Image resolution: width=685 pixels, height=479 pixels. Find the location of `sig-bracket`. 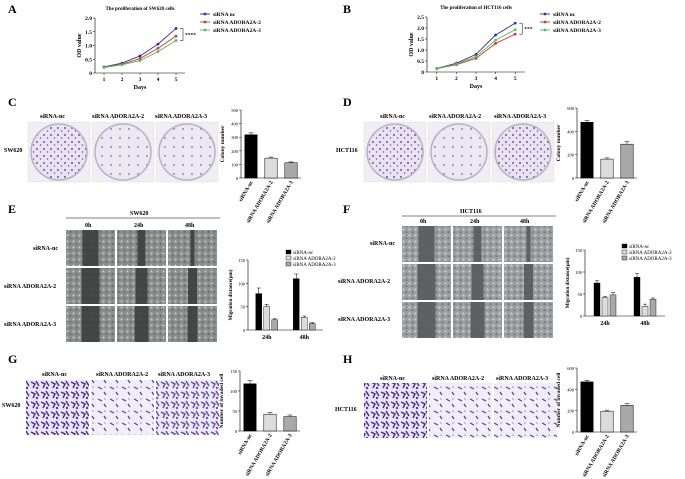

sig-bracket is located at coordinates (182, 34).